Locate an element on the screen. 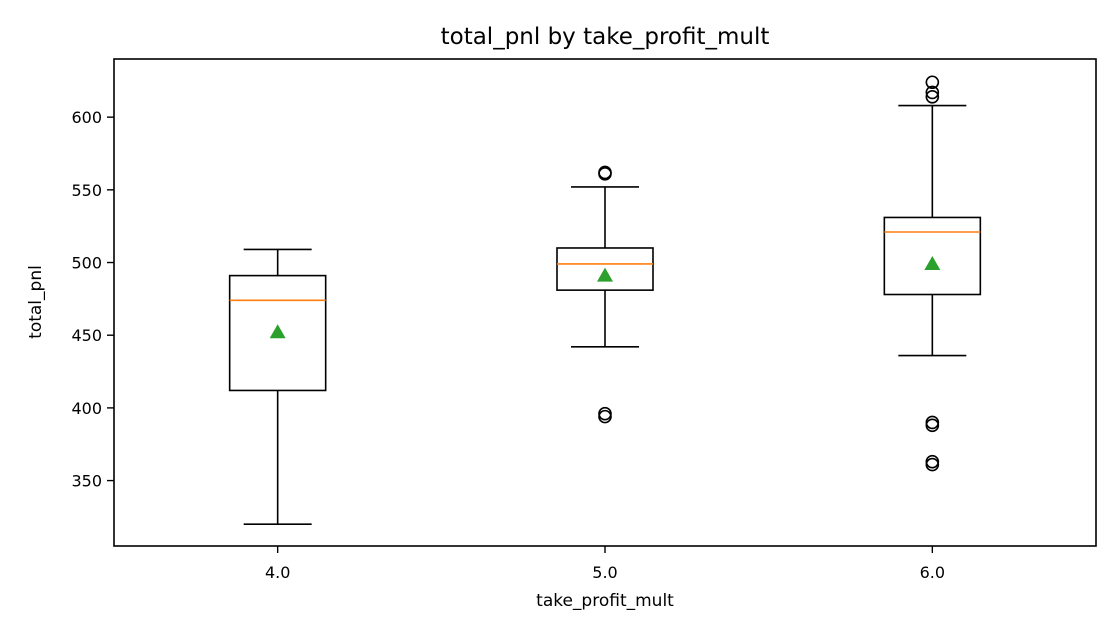 This screenshot has width=1120, height=640. y-tick-label: 450 is located at coordinates (86, 335).